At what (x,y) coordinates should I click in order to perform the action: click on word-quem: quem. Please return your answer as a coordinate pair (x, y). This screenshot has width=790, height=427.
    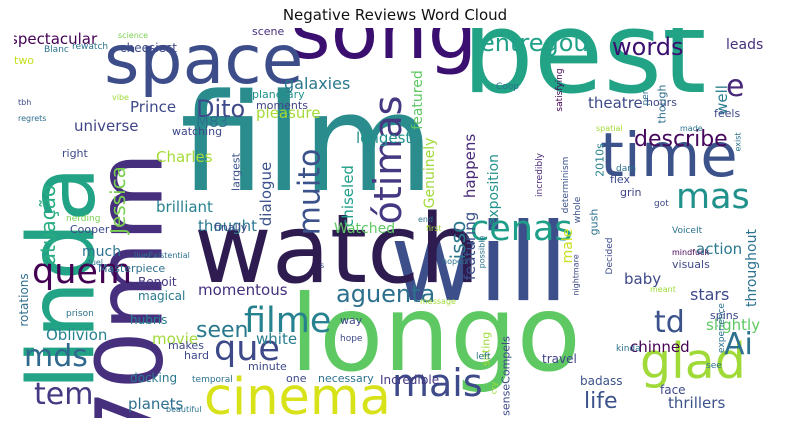
    Looking at the image, I should click on (82, 272).